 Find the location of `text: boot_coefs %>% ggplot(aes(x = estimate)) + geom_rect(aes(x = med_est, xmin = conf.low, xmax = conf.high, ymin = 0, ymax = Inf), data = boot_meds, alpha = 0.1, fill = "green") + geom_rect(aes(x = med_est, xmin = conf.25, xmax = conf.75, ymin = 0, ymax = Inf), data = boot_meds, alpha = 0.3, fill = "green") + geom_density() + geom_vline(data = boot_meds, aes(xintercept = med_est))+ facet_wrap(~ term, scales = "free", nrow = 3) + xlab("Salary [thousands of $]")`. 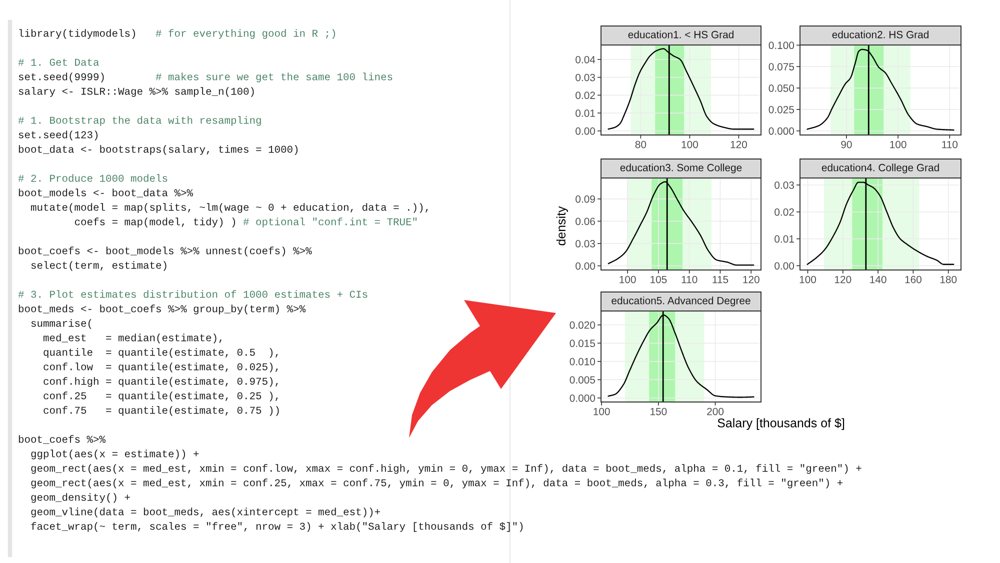

text: boot_coefs %>% ggplot(aes(x = estimate)) + geom_rect(aes(x = med_est, xmin = conf.low, xmax = conf.high, ymin = 0, ymax = Inf), data = boot_meds, alpha = 0.1, fill = "green") + geom_rect(aes(x = med_est, xmin = conf.25, xmax = conf.75, ymin = 0, ymax = Inf), data = boot_meds, alpha = 0.3, fill = "green") + geom_density() + geom_vline(data = boot_meds, aes(xintercept = med_est))+ facet_wrap(~ term, scales = "free", nrow = 3) + xlab("Salary [thousands of $]") is located at coordinates (440, 483).